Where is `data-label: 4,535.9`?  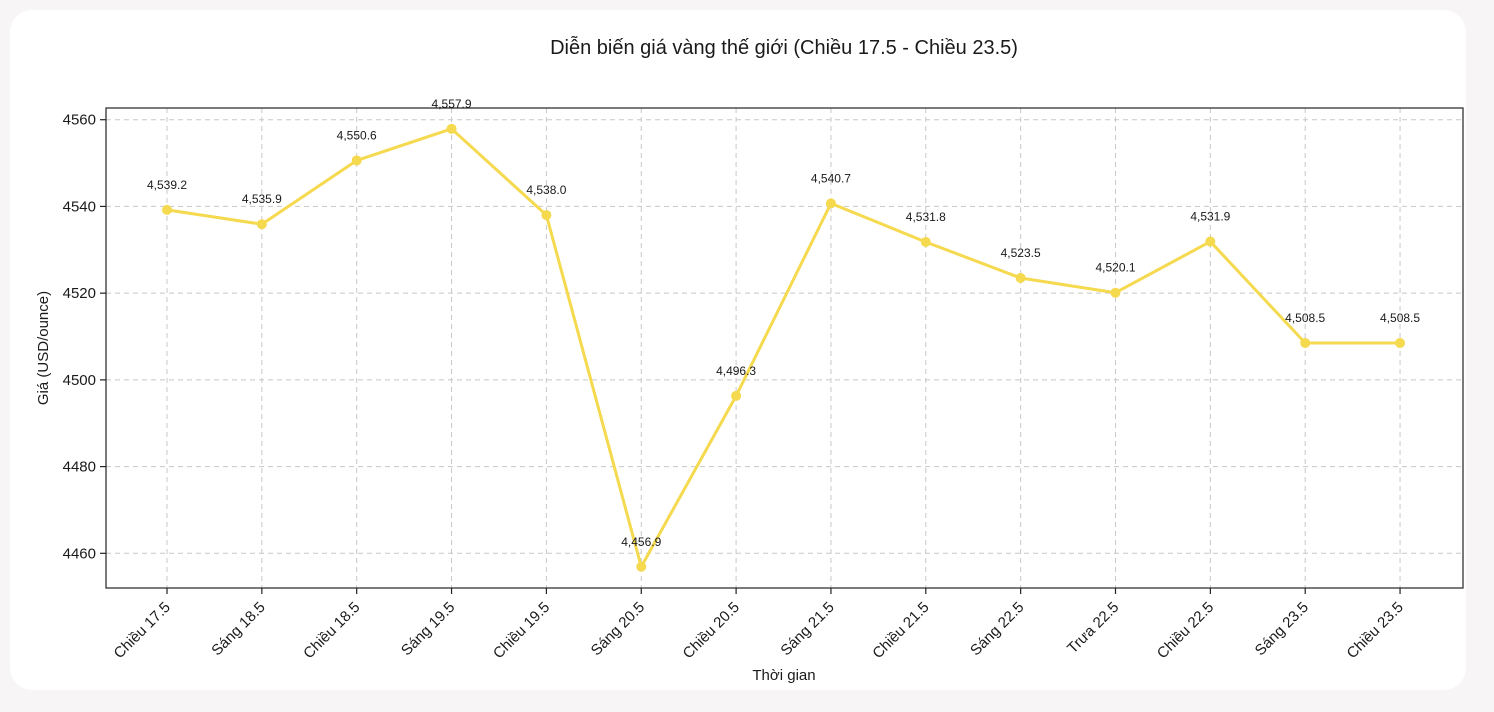 data-label: 4,535.9 is located at coordinates (262, 199).